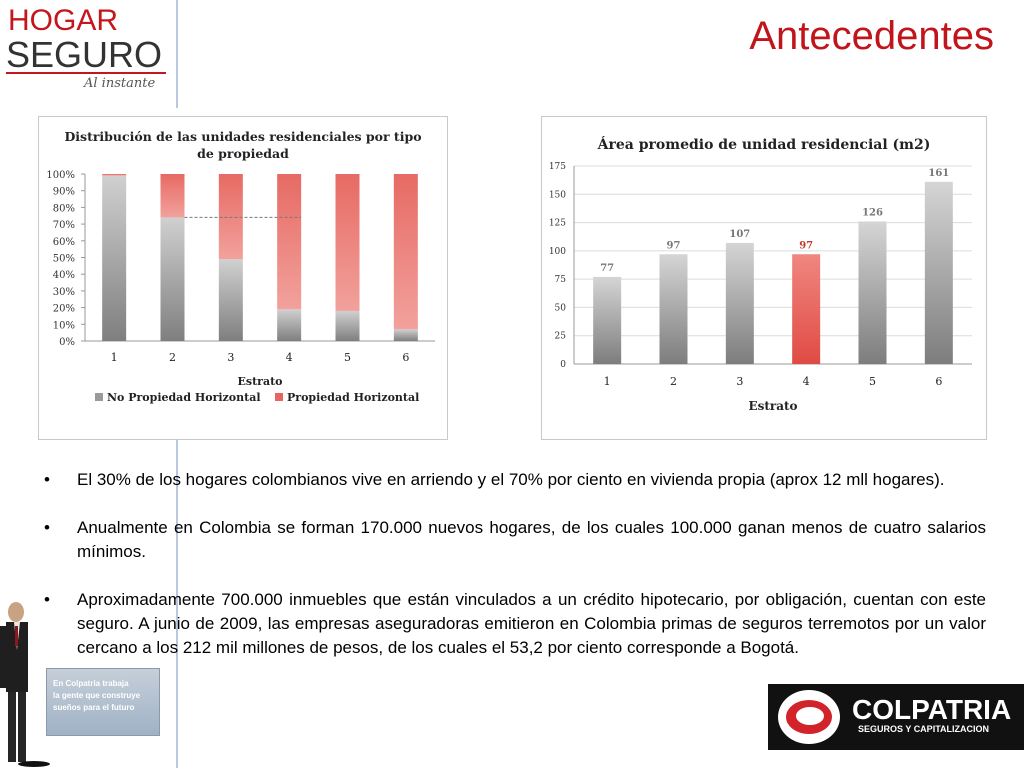 This screenshot has height=768, width=1024. I want to click on chart1-y-tick-label: 60%, so click(64, 242).